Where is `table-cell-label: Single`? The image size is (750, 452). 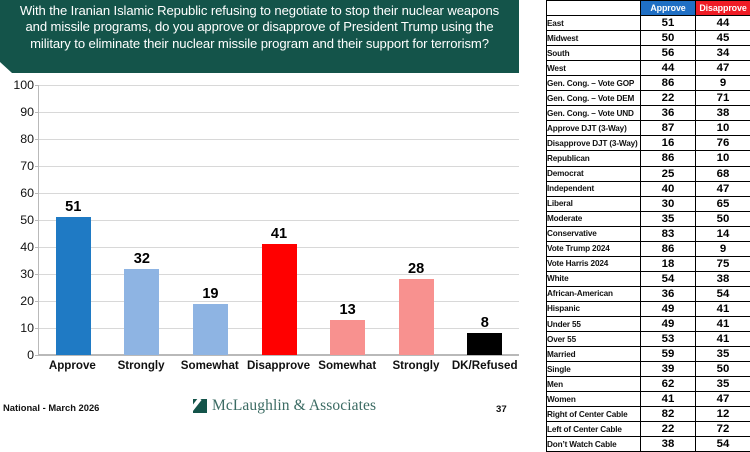
table-cell-label: Single is located at coordinates (594, 369).